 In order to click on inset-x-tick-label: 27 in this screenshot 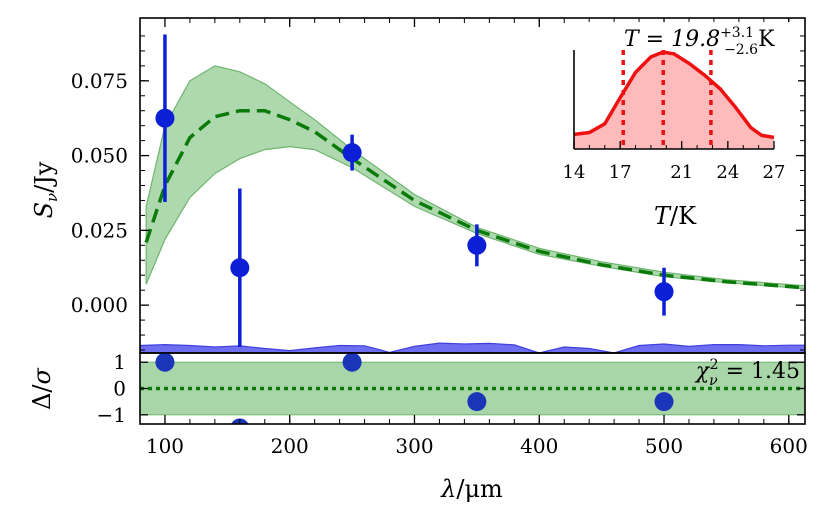, I will do `click(774, 172)`.